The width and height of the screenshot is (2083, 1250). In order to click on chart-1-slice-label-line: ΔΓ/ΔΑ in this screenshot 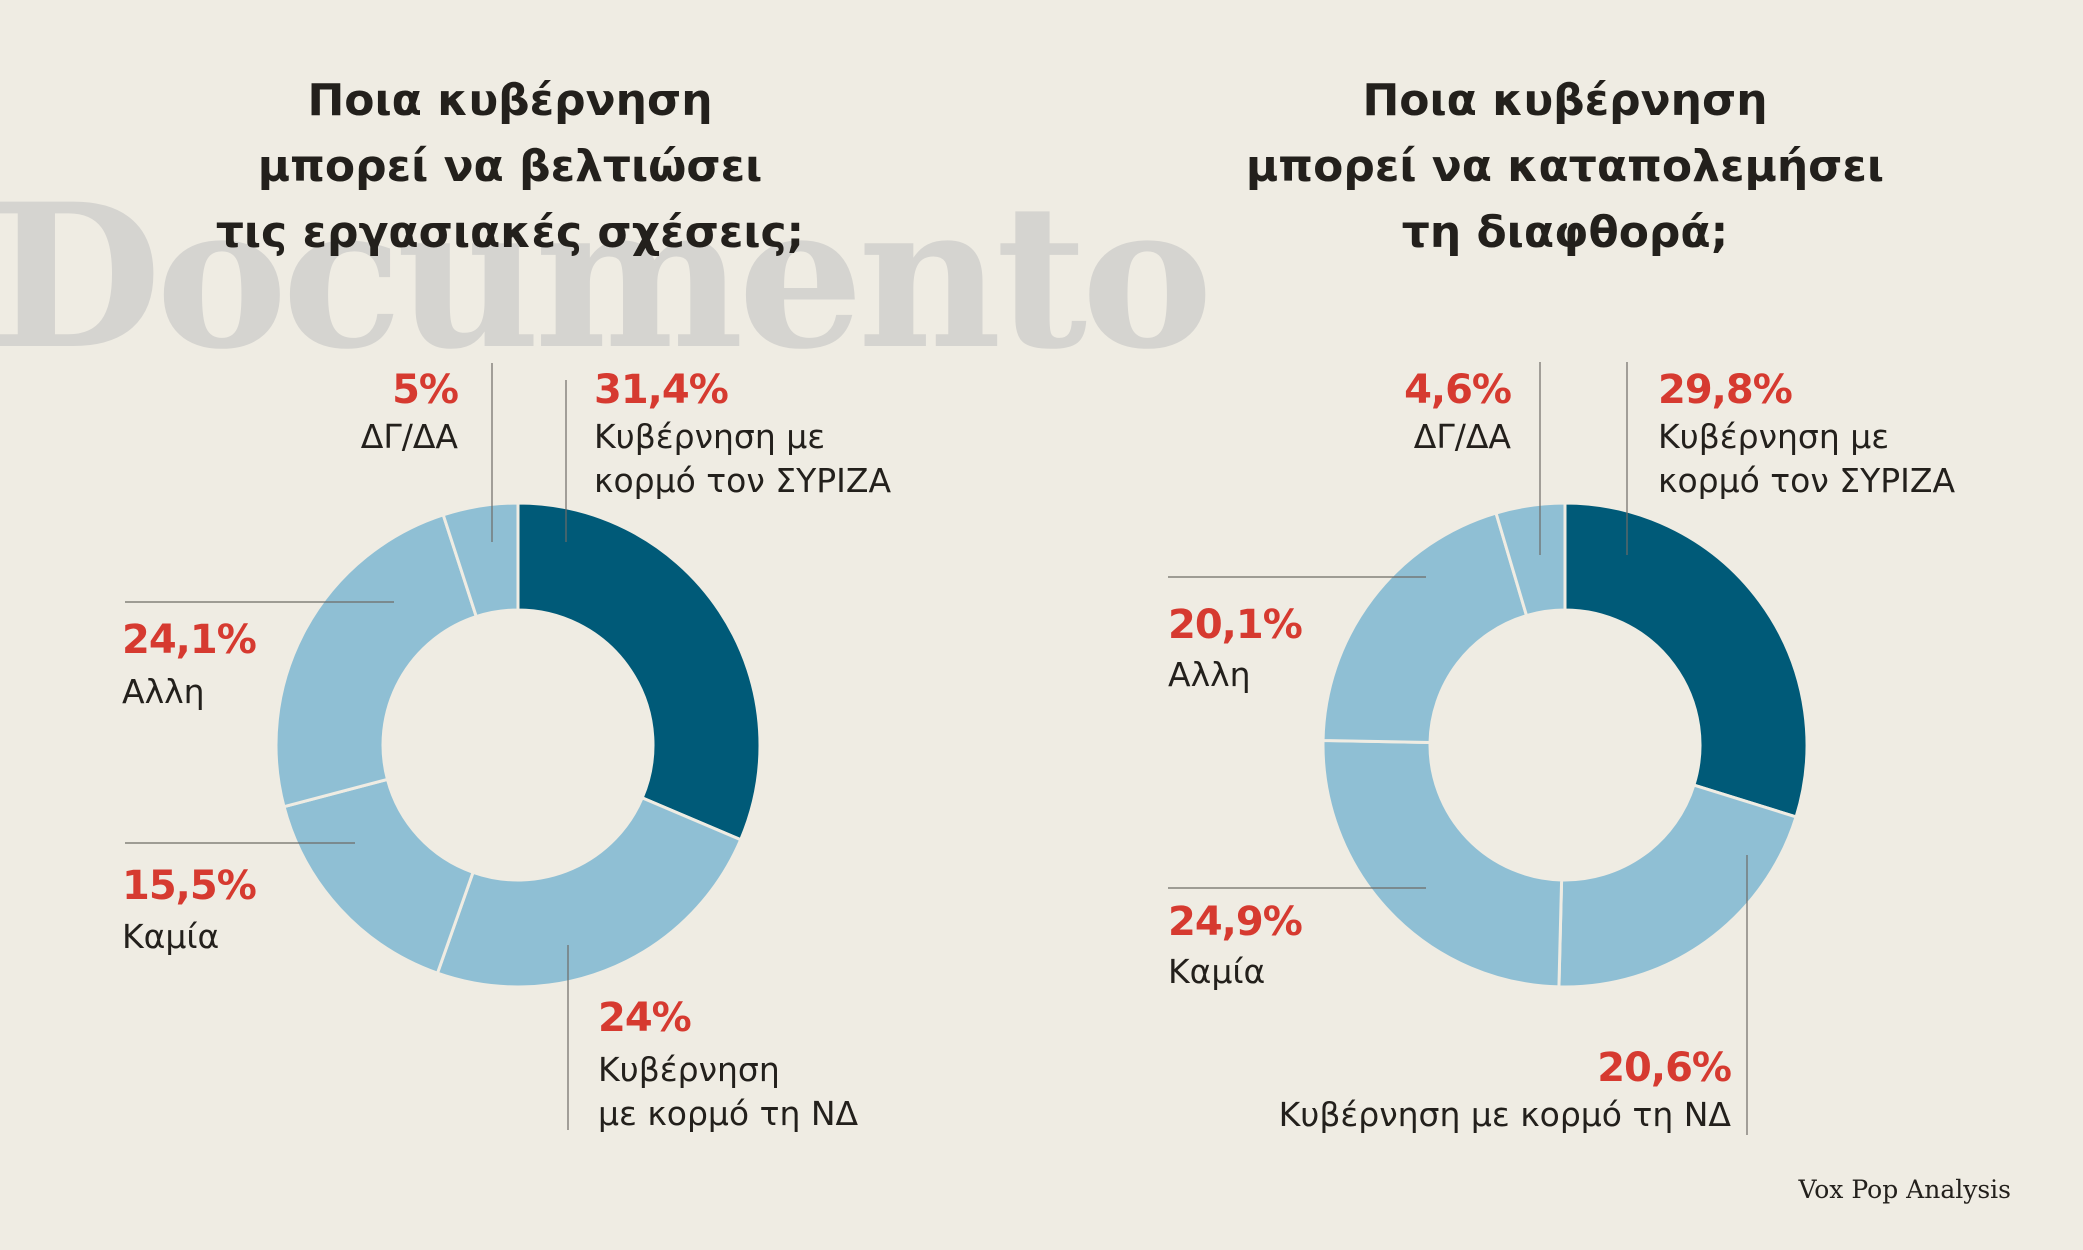, I will do `click(409, 436)`.